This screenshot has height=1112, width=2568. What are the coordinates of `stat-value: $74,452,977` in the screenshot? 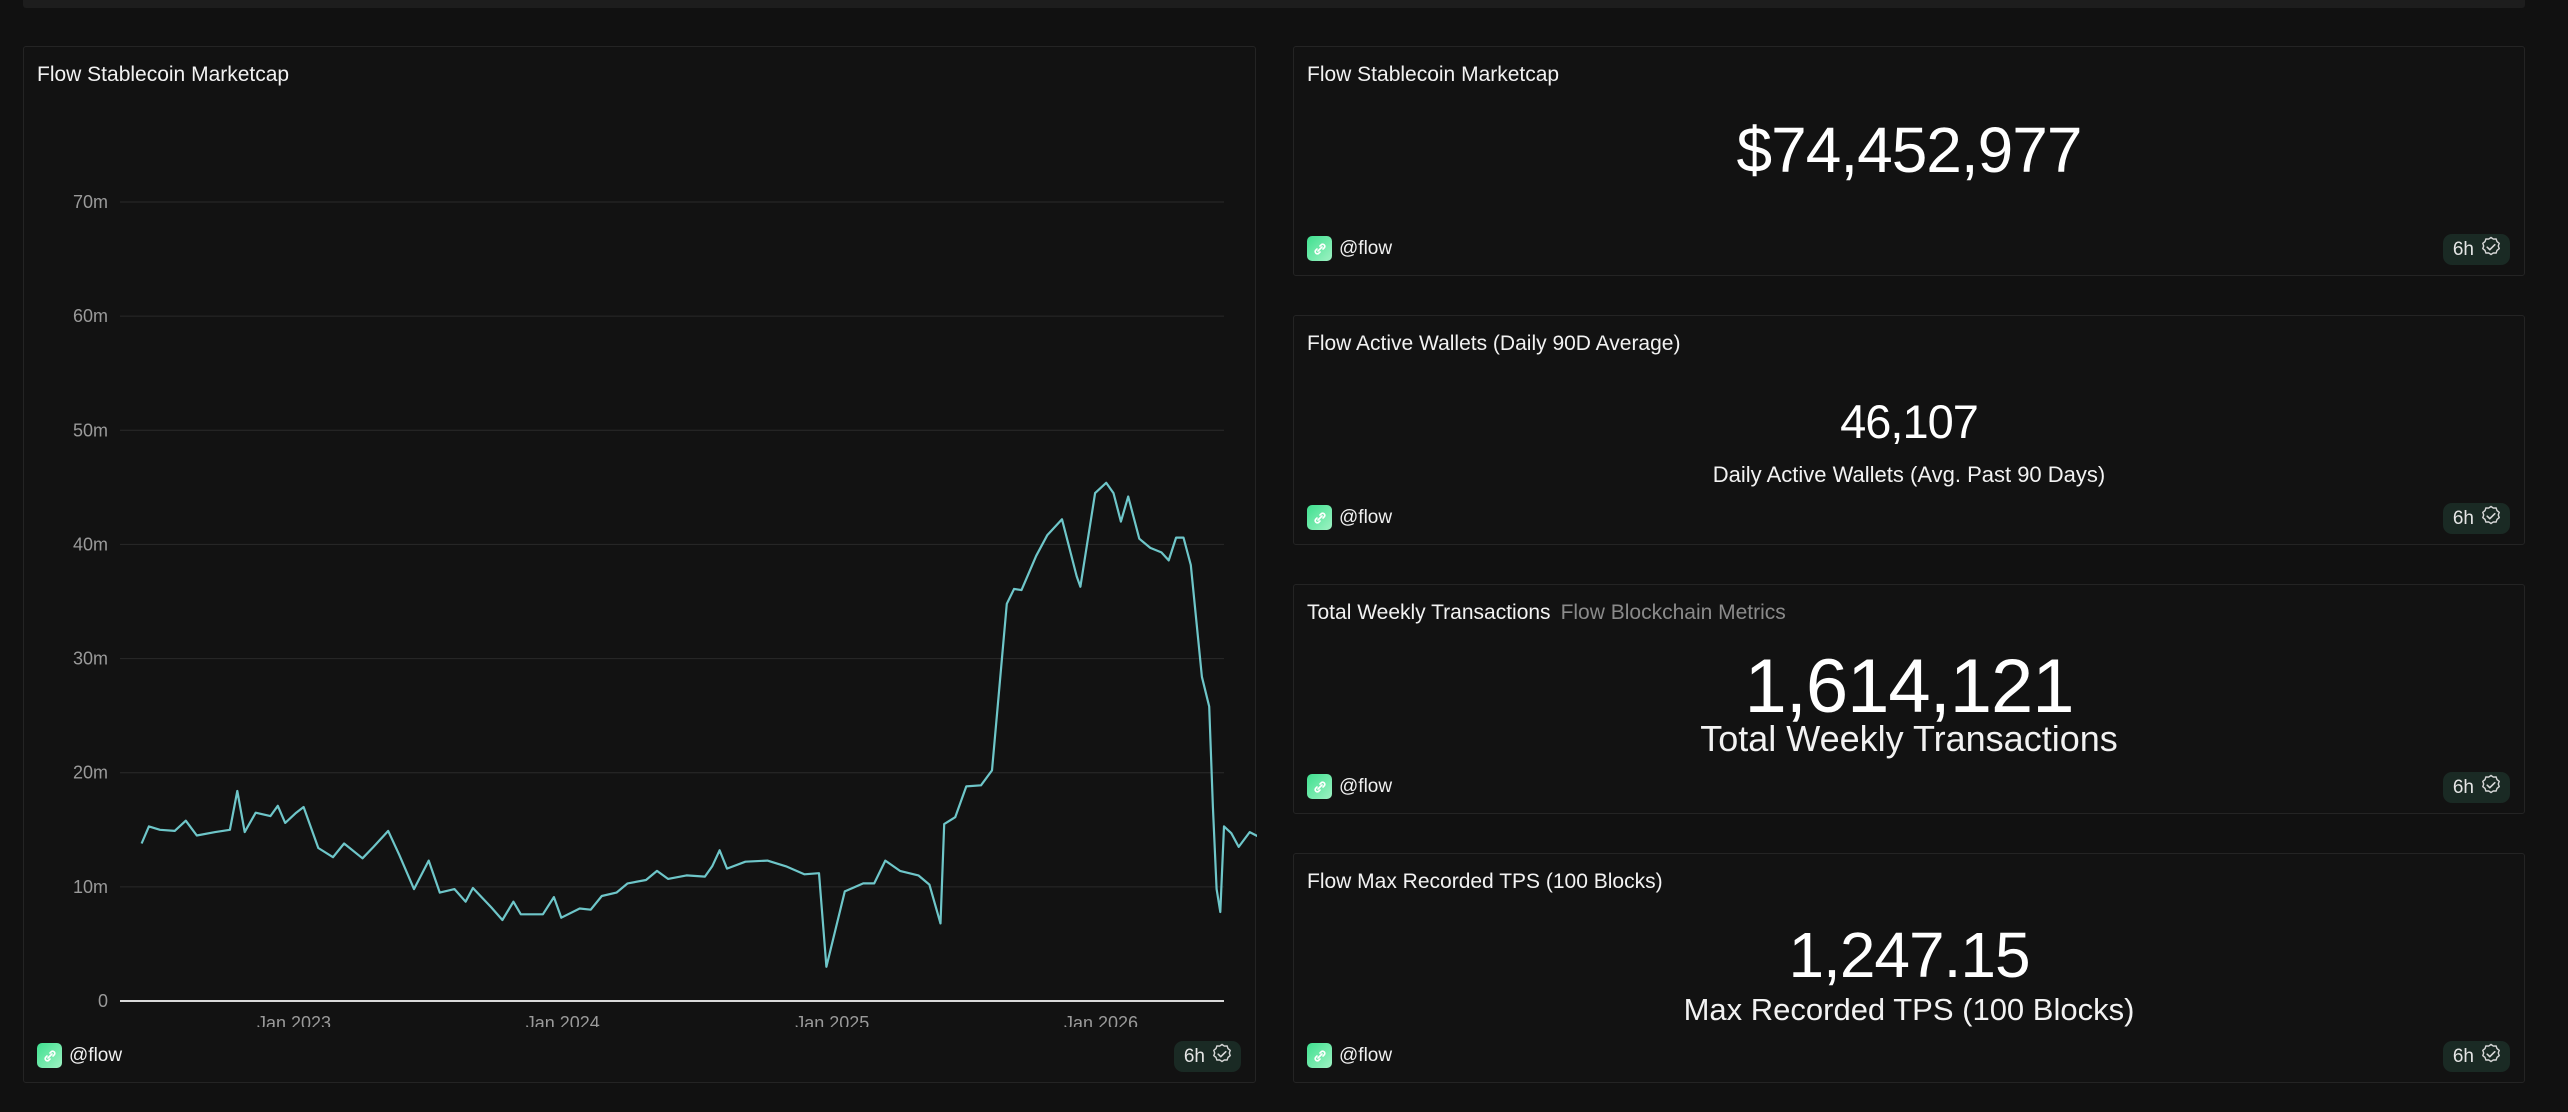 It's located at (1909, 150).